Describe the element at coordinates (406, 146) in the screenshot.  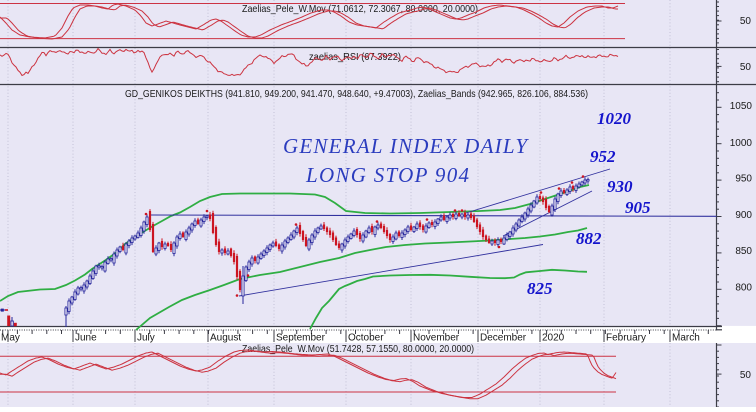
I see `svg-text: GENERAL INDEX DAILY` at that location.